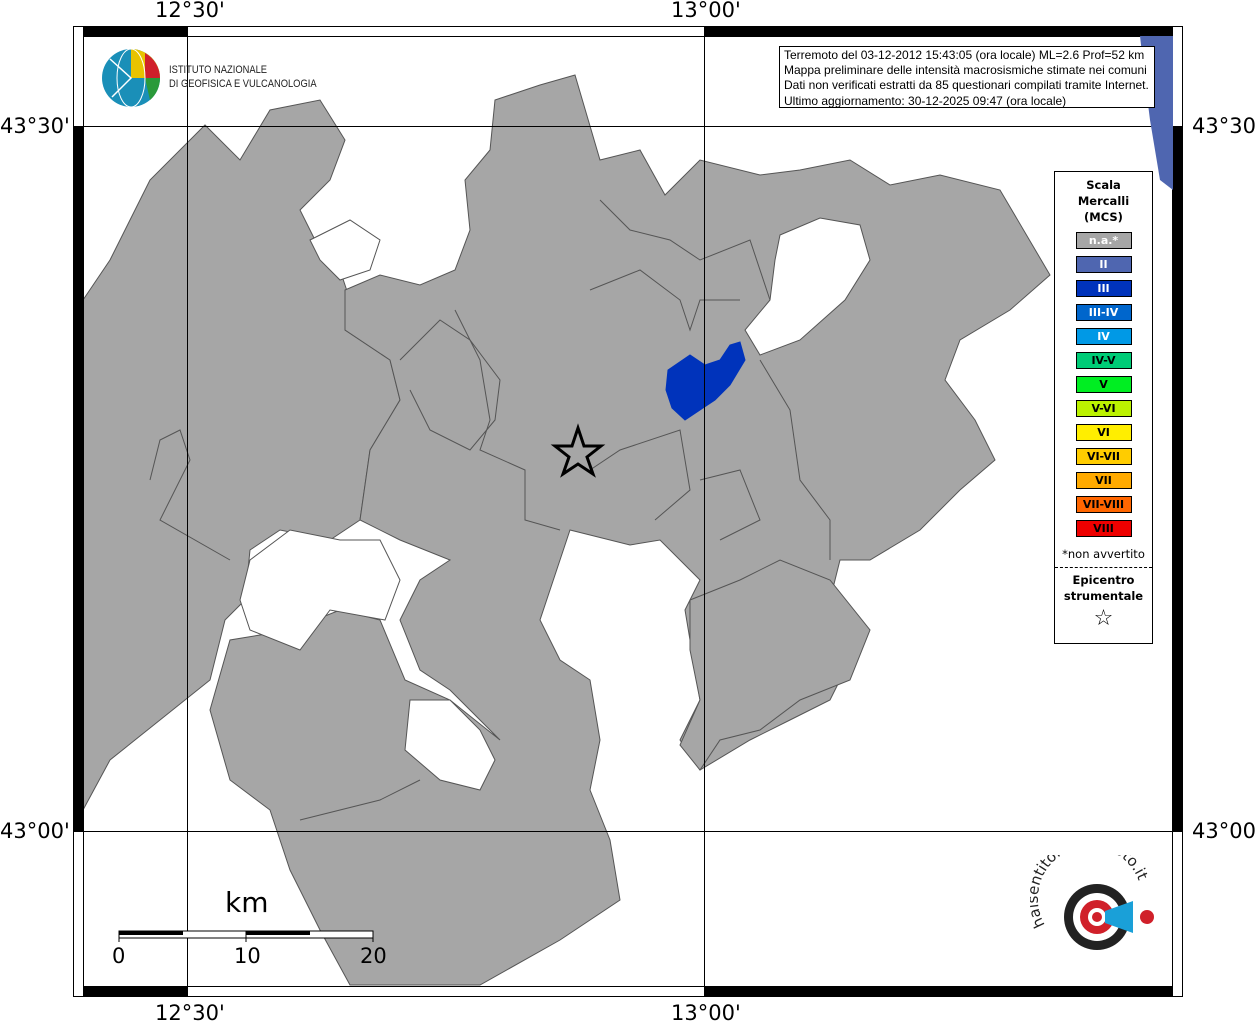 The width and height of the screenshot is (1256, 1025). I want to click on legend-title-2: Mercalli, so click(1103, 201).